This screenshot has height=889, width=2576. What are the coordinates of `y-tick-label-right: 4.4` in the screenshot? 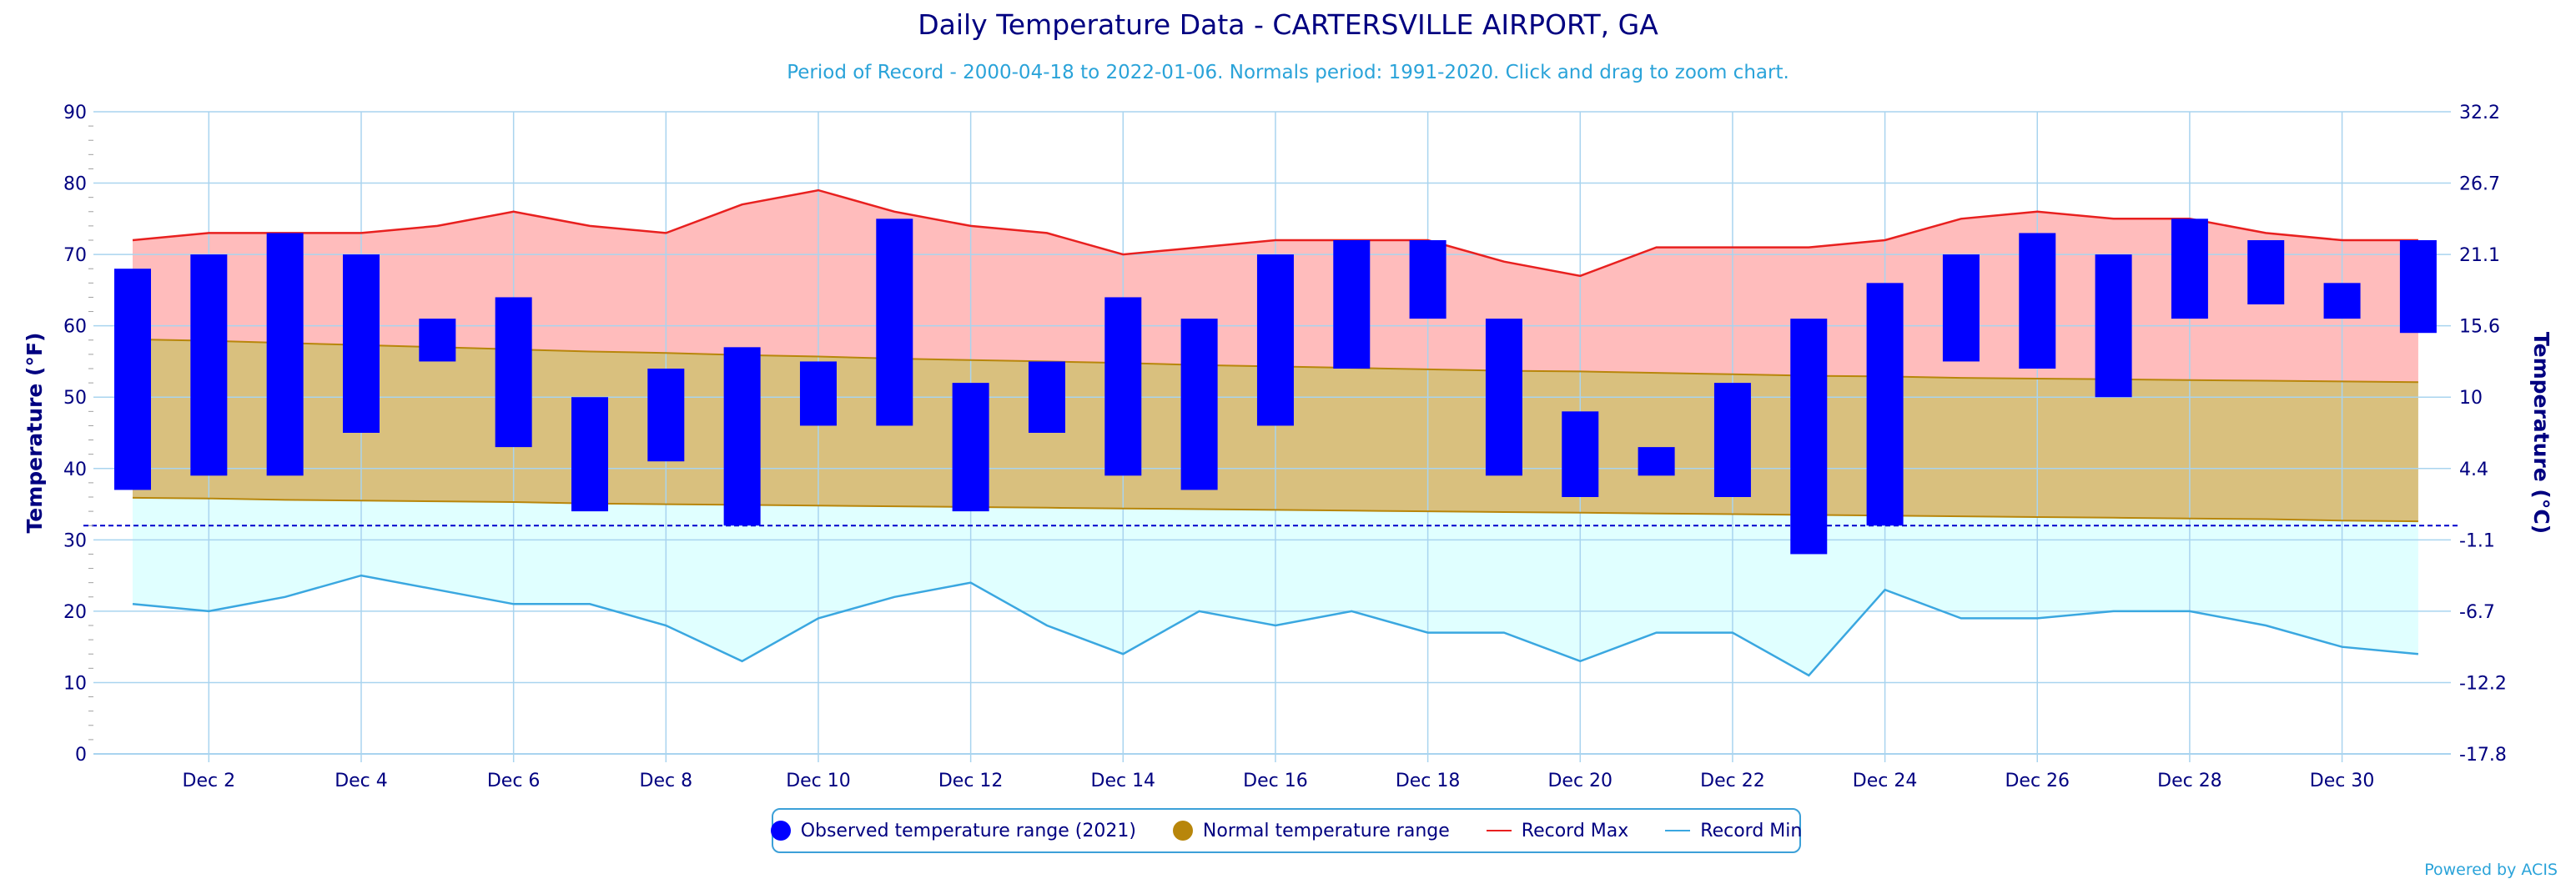 It's located at (2473, 470).